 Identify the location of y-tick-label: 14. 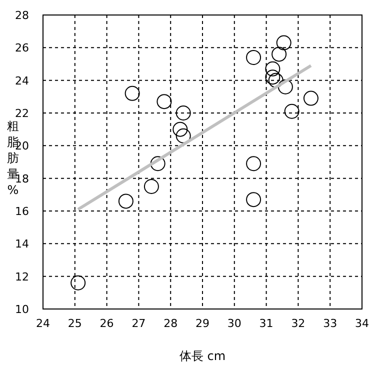
(22, 244).